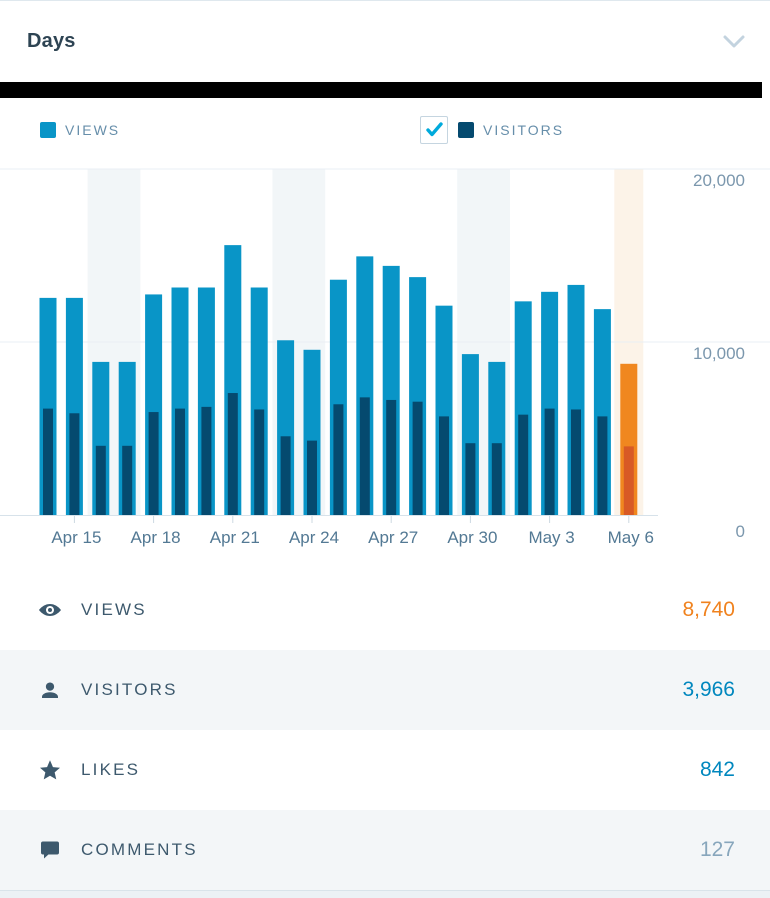 Image resolution: width=770 pixels, height=898 pixels. What do you see at coordinates (740, 531) in the screenshot?
I see `y-tick-label: 0` at bounding box center [740, 531].